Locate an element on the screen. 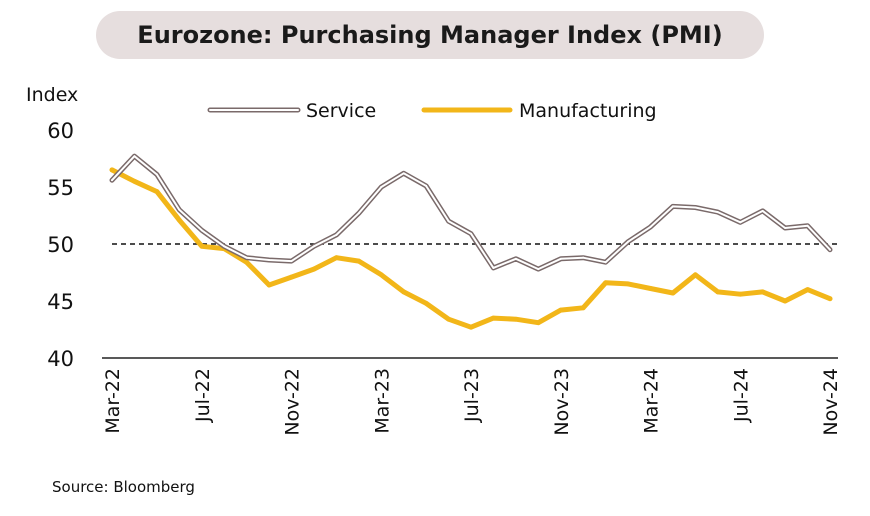 Image resolution: width=870 pixels, height=516 pixels. x-tick-label: Jul-24 is located at coordinates (741, 395).